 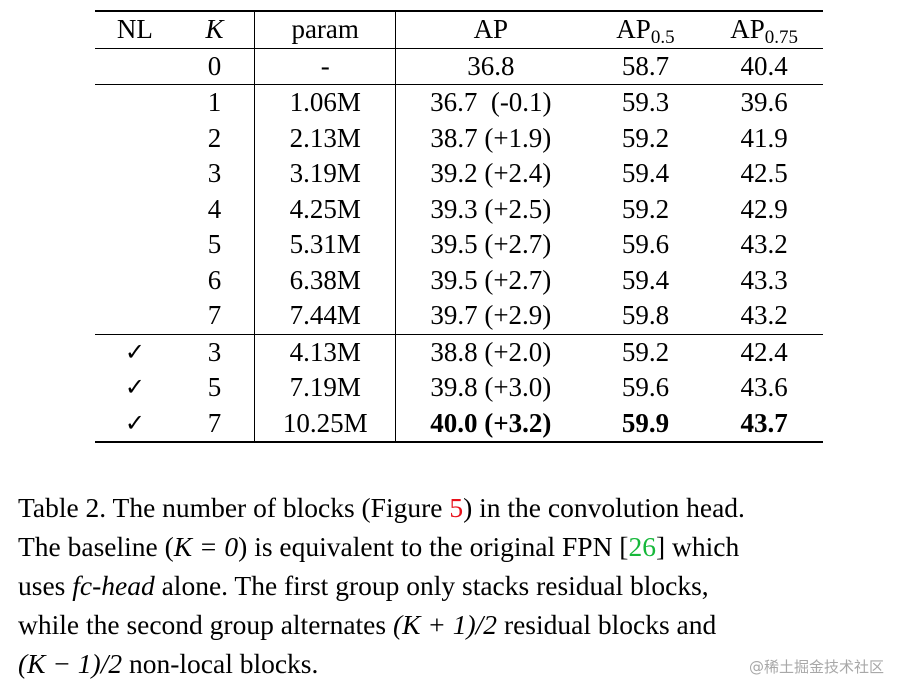 I want to click on header-ap75-sub: 0.75, so click(x=781, y=37).